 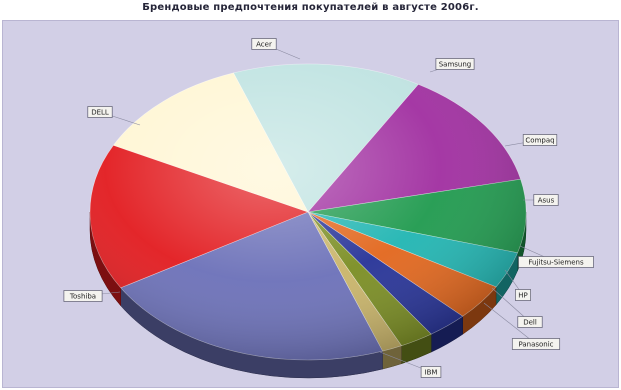 I want to click on slice-label-acer: Acer, so click(x=264, y=45).